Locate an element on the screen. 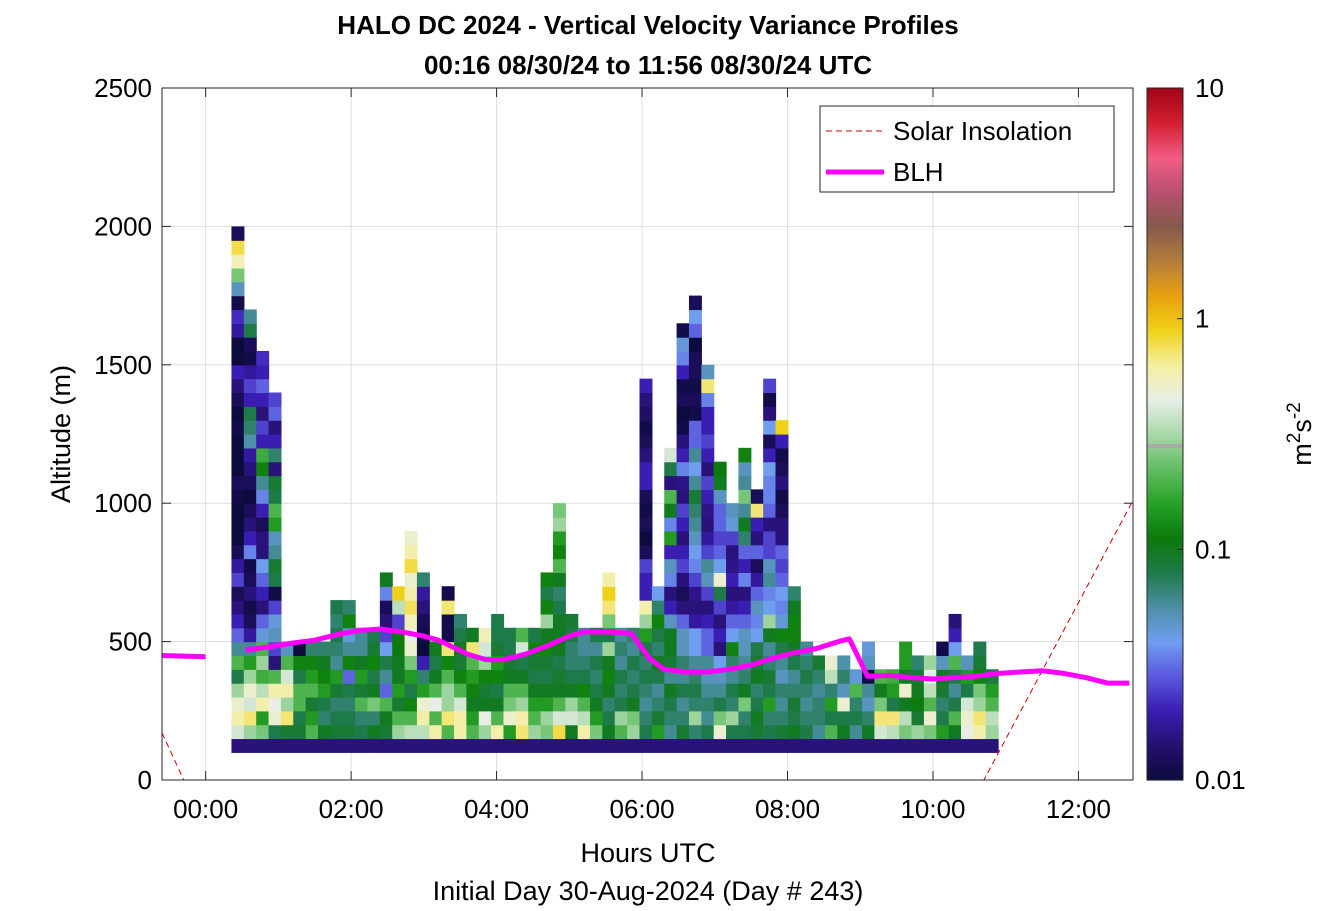  x-axis-label: Hours UTC is located at coordinates (647, 853).